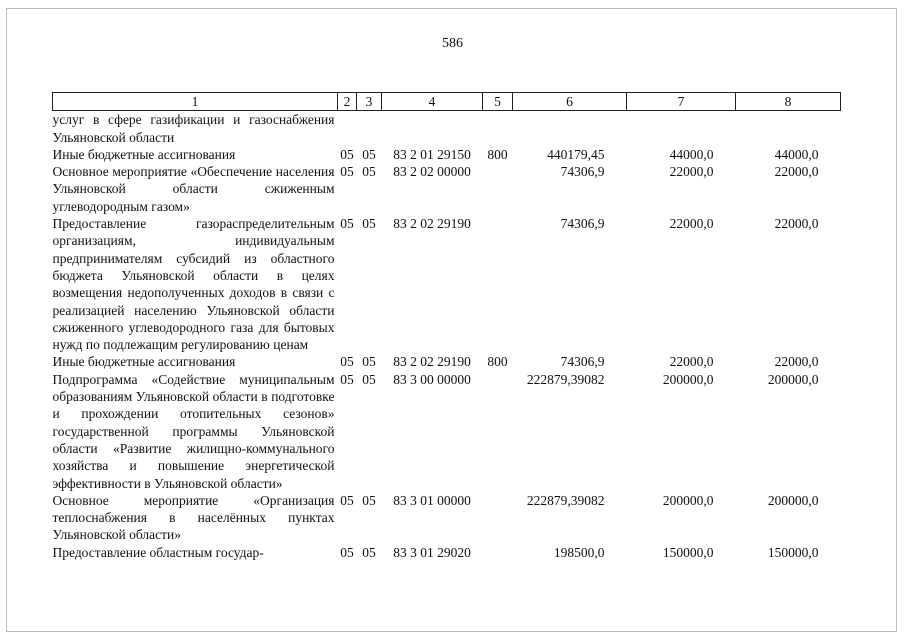 The image size is (905, 640). What do you see at coordinates (432, 154) in the screenshot?
I see `table-cell: 83 2 01 29150` at bounding box center [432, 154].